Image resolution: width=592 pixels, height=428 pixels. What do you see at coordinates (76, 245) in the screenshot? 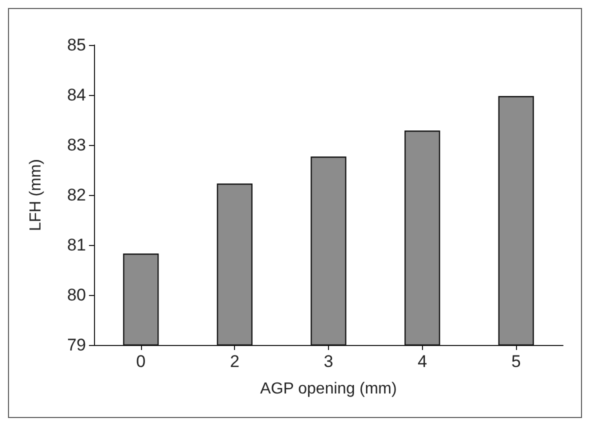
I see `y-tick-label: 81` at bounding box center [76, 245].